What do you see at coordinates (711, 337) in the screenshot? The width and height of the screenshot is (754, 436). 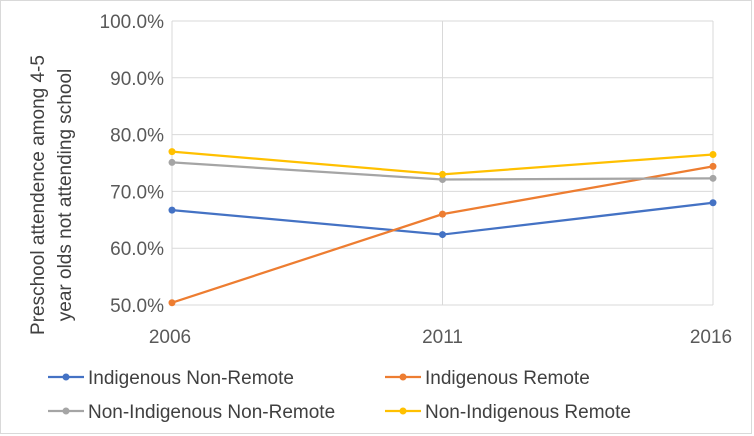 I see `x-tick-label: 2016` at bounding box center [711, 337].